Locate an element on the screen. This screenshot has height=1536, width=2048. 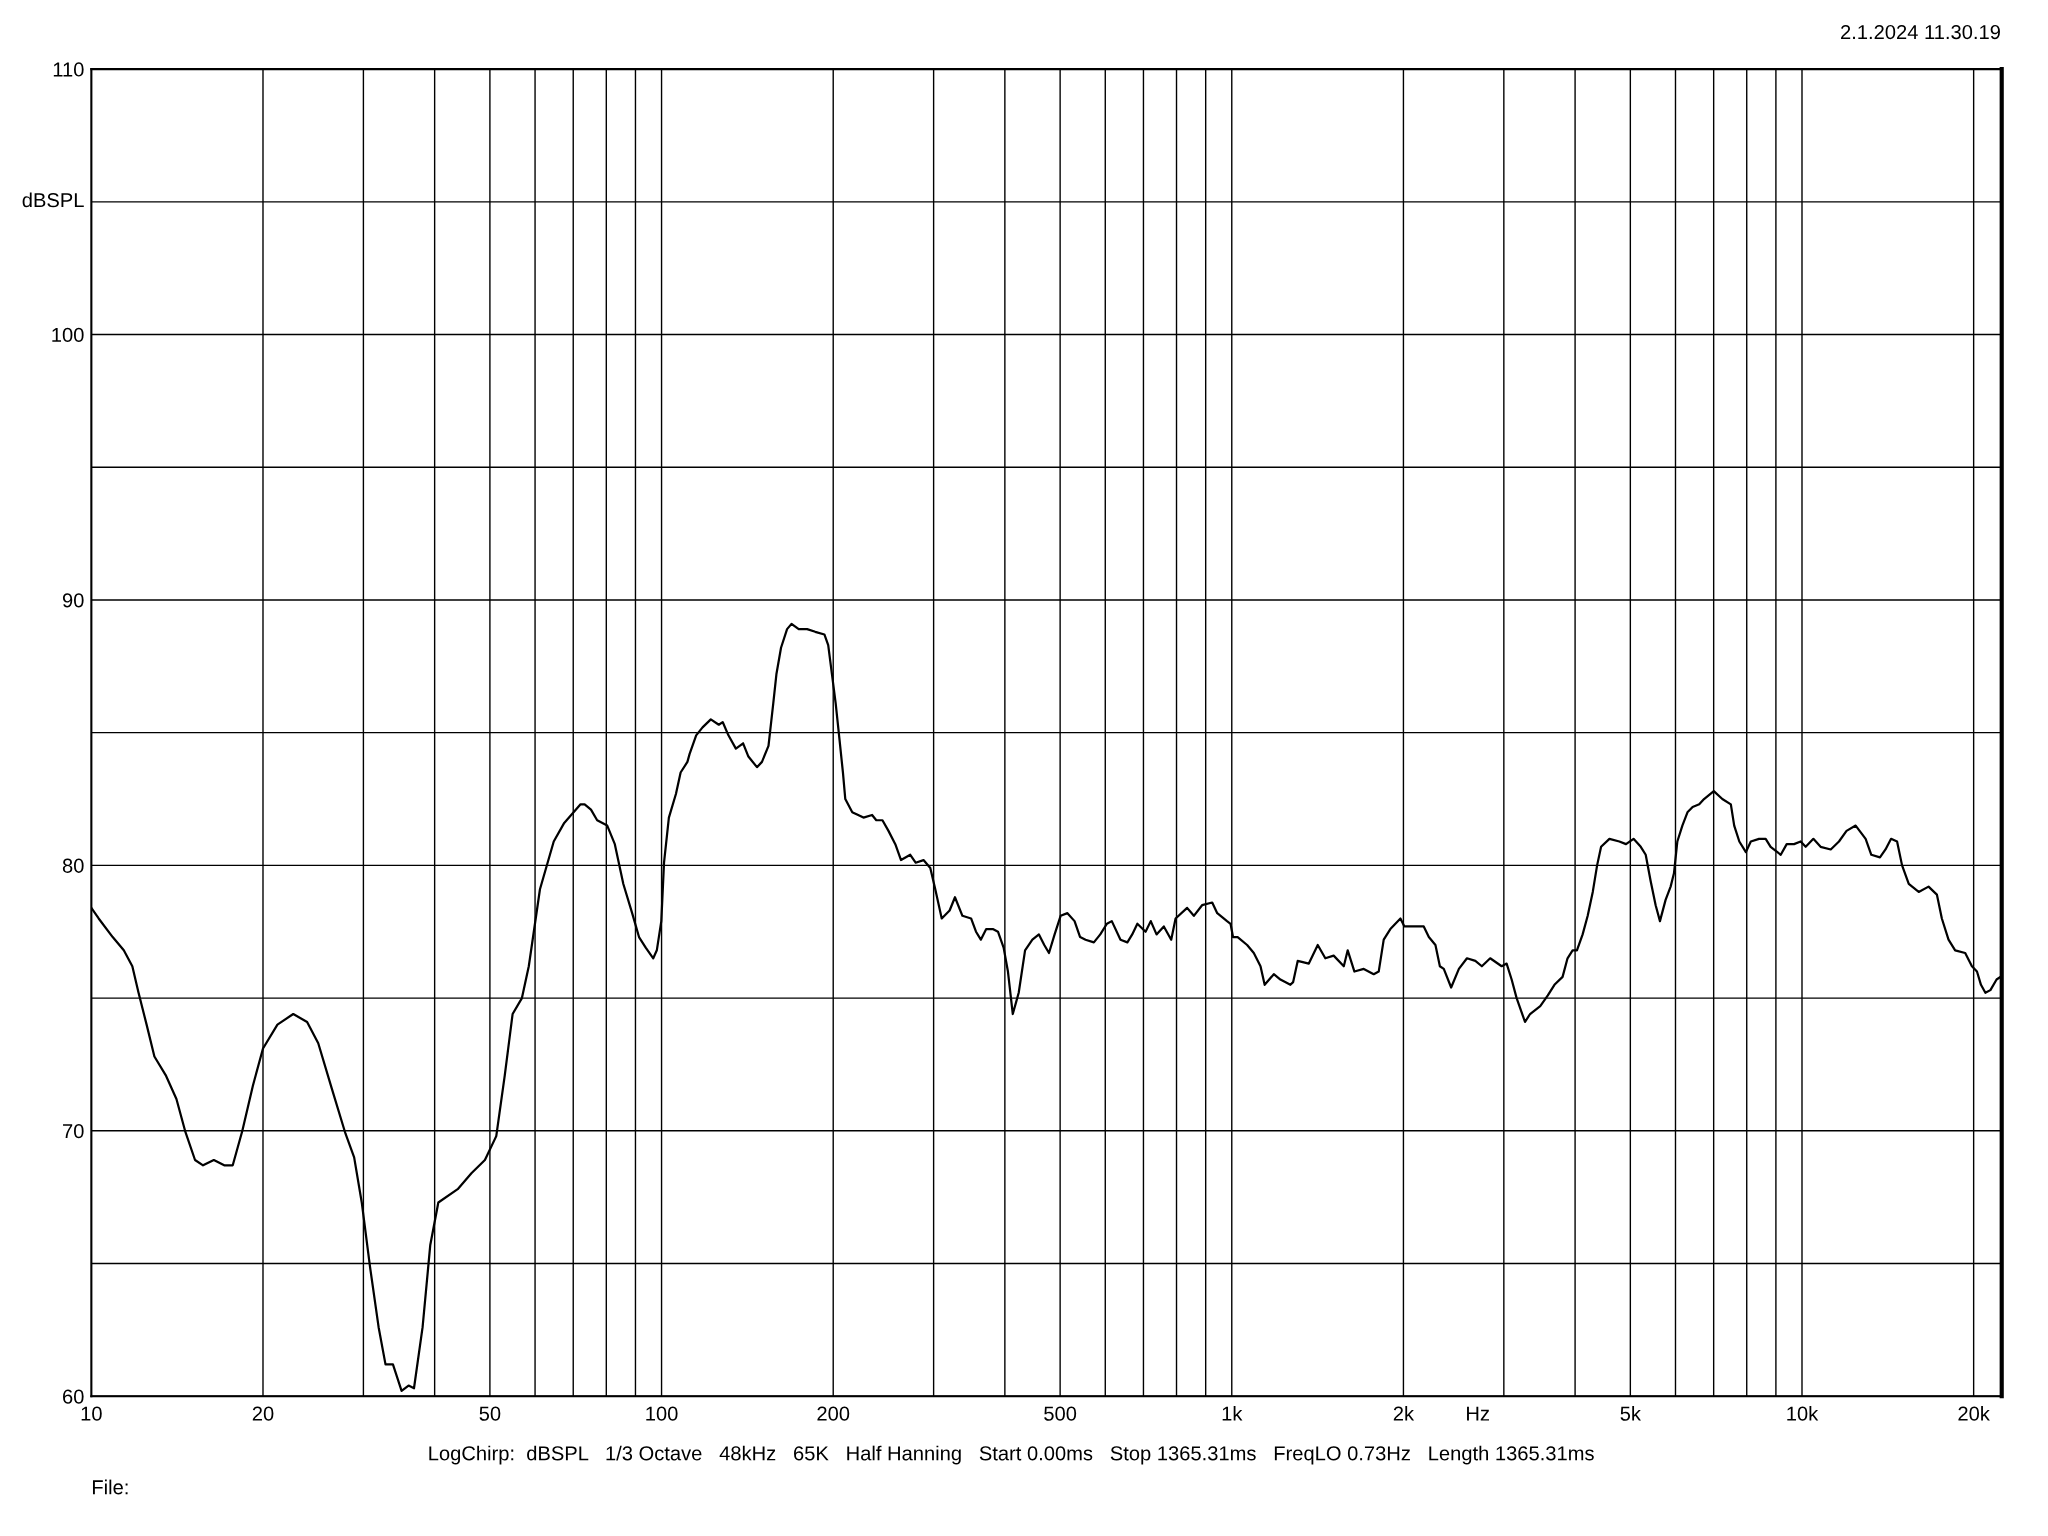
x-tick-label: 100 is located at coordinates (662, 1413).